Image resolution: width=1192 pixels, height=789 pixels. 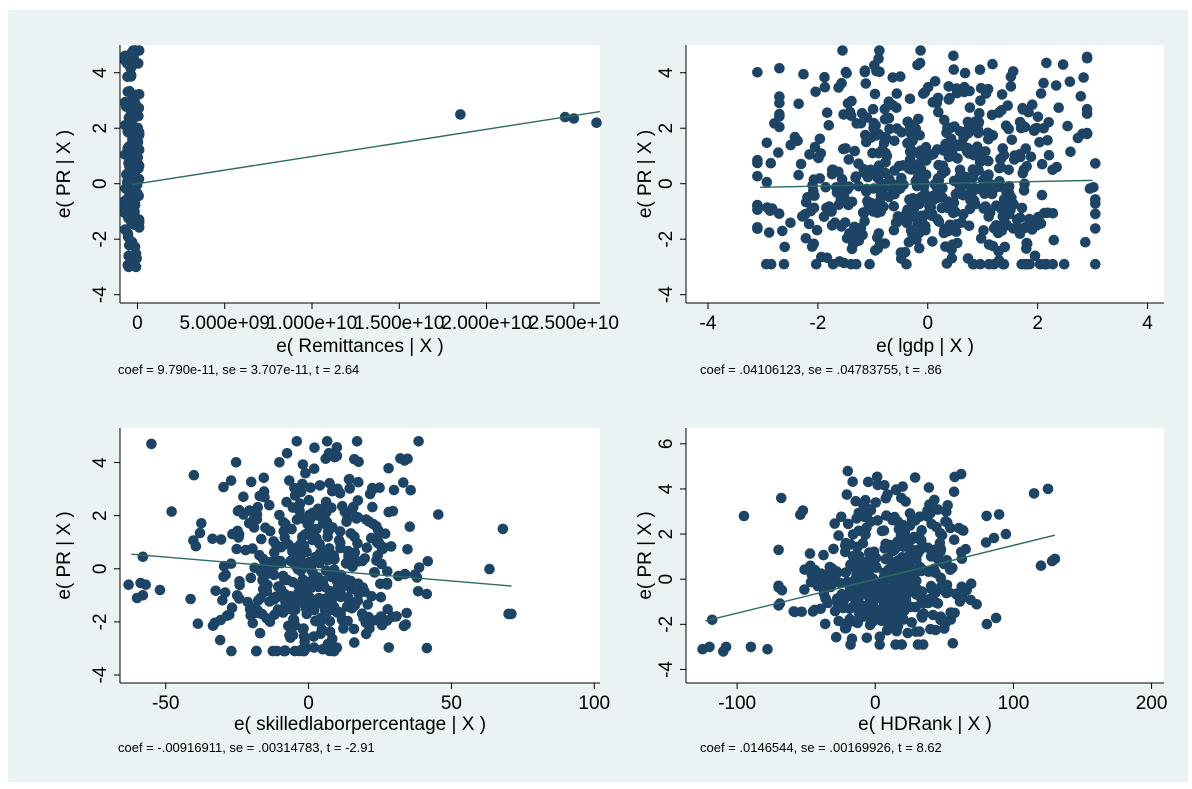 What do you see at coordinates (574, 323) in the screenshot?
I see `x-tick-label: 2.500e+10` at bounding box center [574, 323].